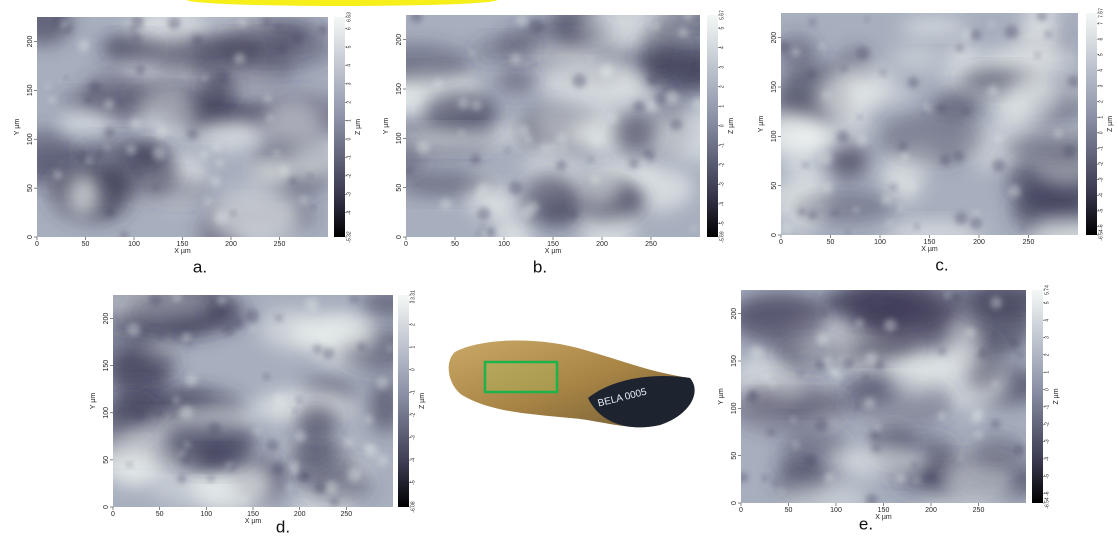  Describe the element at coordinates (761, 124) in the screenshot. I see `y-axis-label: Y µm` at that location.